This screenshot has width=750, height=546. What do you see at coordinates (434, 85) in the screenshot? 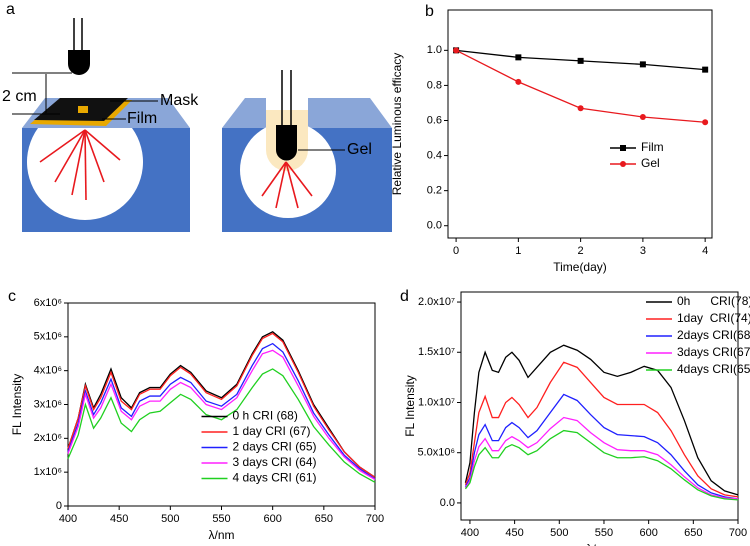
I see `y-tick-label: 0.8` at bounding box center [434, 85].